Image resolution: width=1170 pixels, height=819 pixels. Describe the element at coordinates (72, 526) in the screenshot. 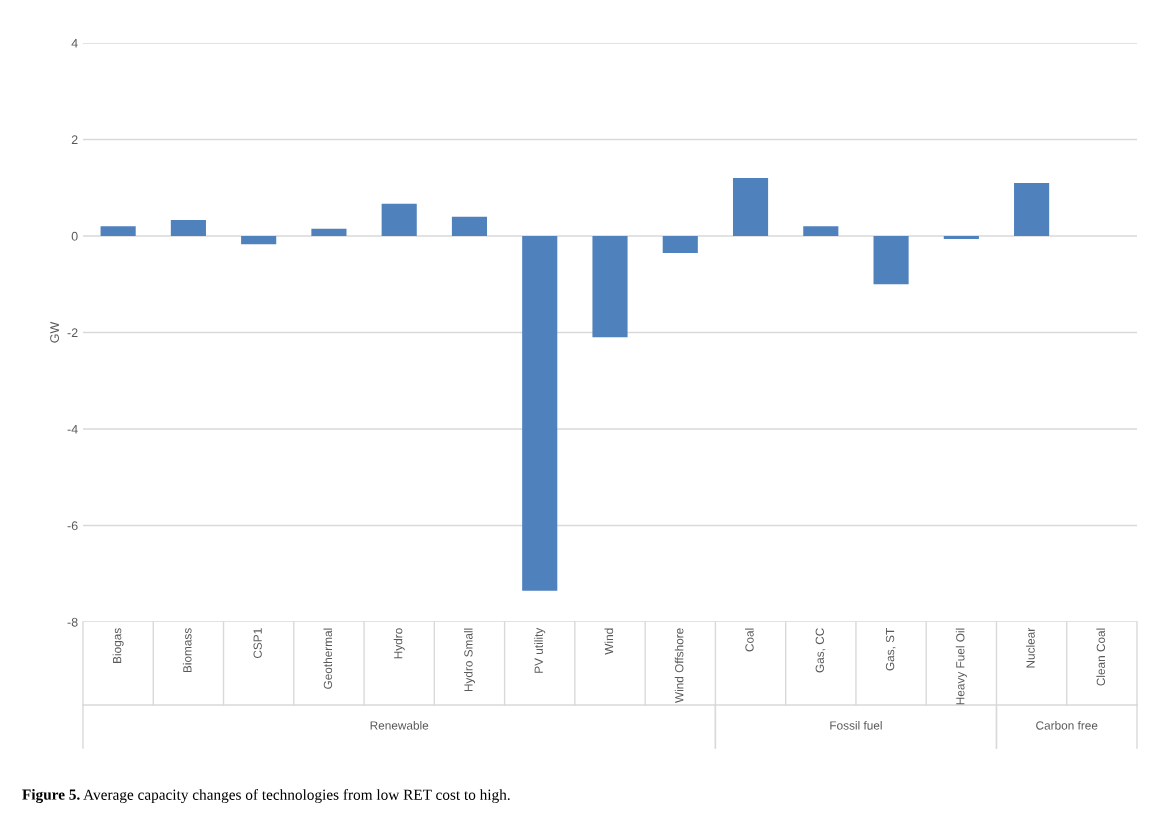

I see `y-tick-label: -6` at that location.